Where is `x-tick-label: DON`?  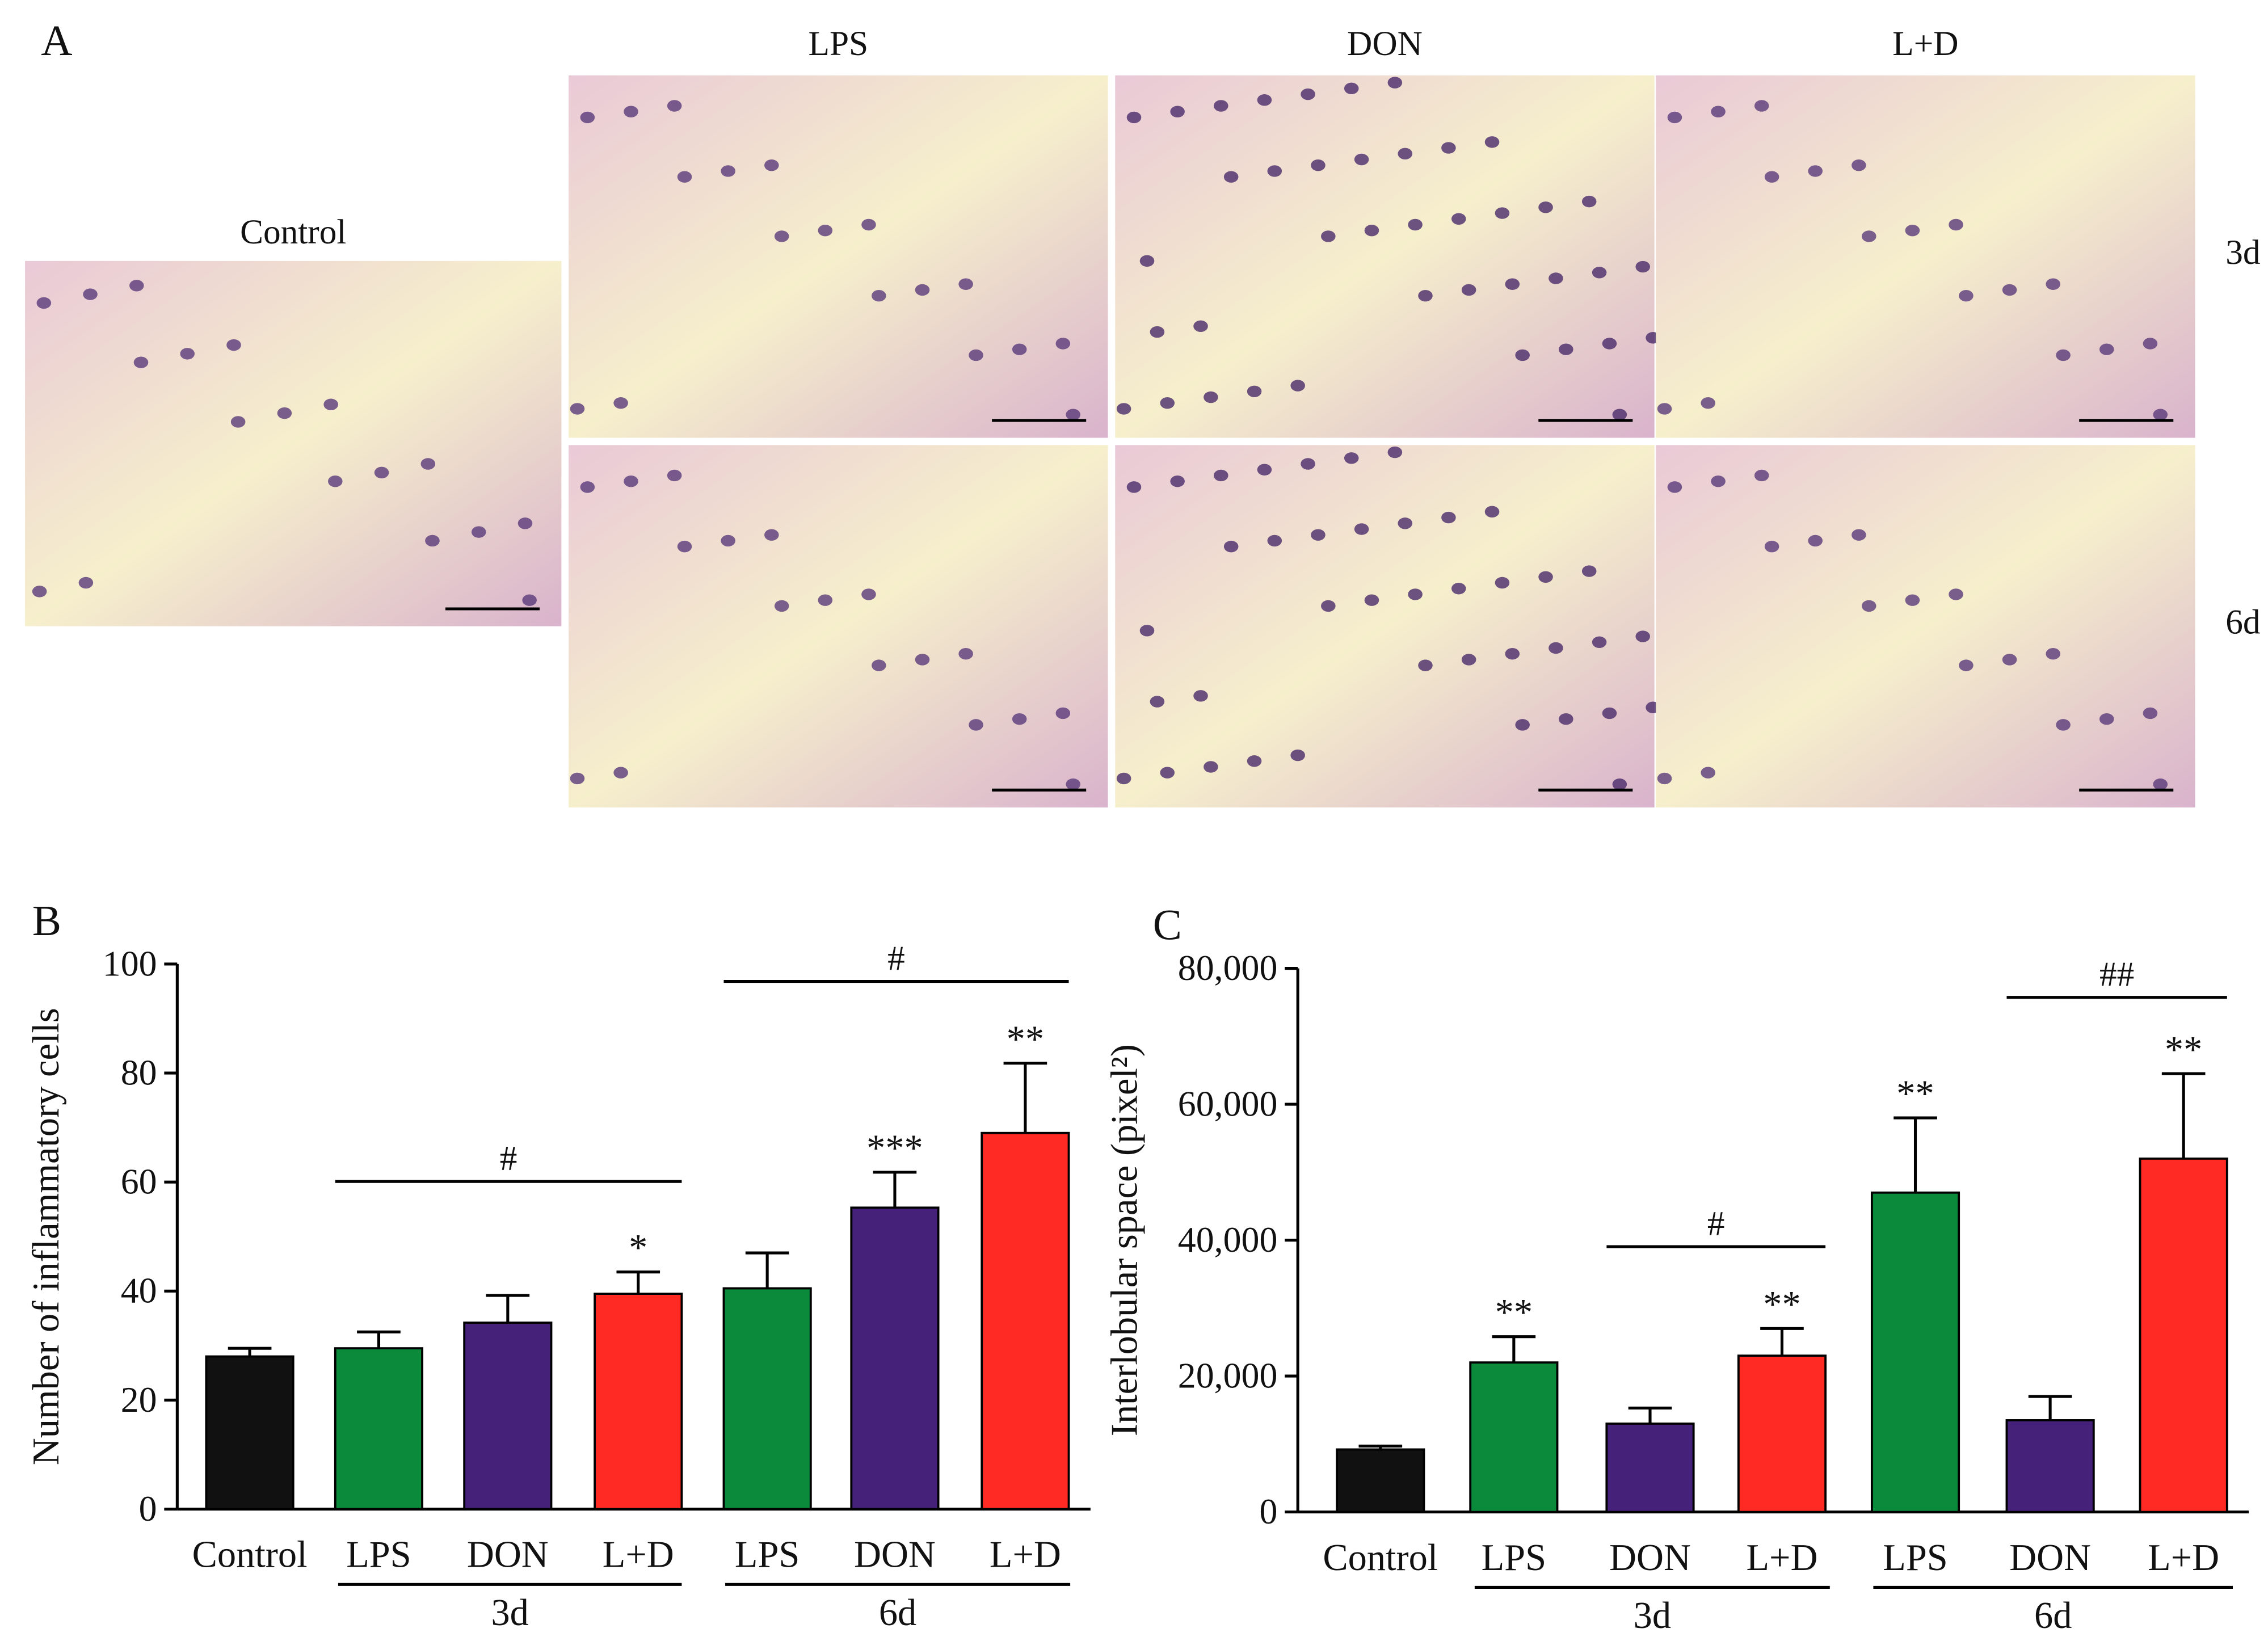 x-tick-label: DON is located at coordinates (2050, 1558).